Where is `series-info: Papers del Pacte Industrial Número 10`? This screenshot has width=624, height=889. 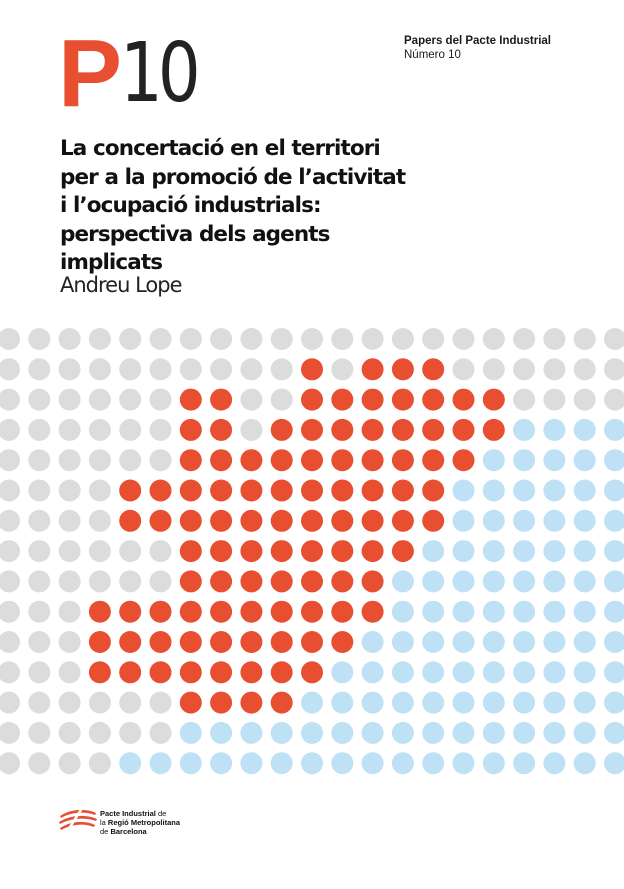
series-info: Papers del Pacte Industrial Número 10 is located at coordinates (477, 48).